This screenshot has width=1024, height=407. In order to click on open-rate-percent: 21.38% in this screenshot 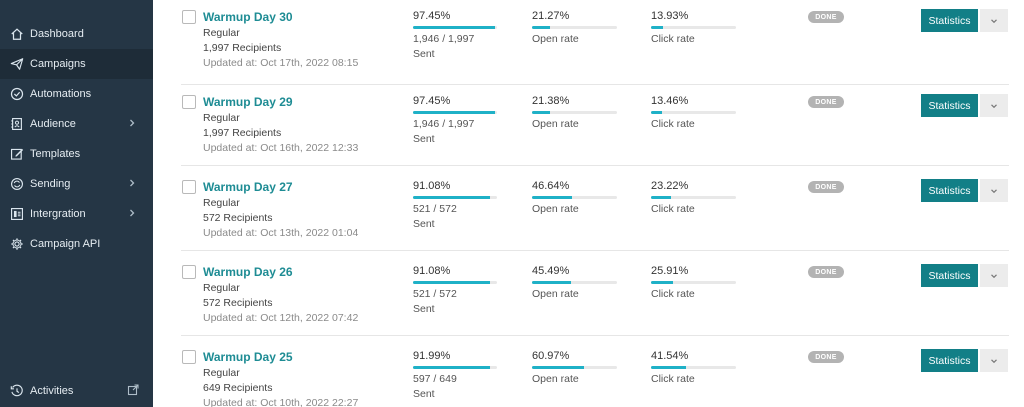, I will do `click(551, 101)`.